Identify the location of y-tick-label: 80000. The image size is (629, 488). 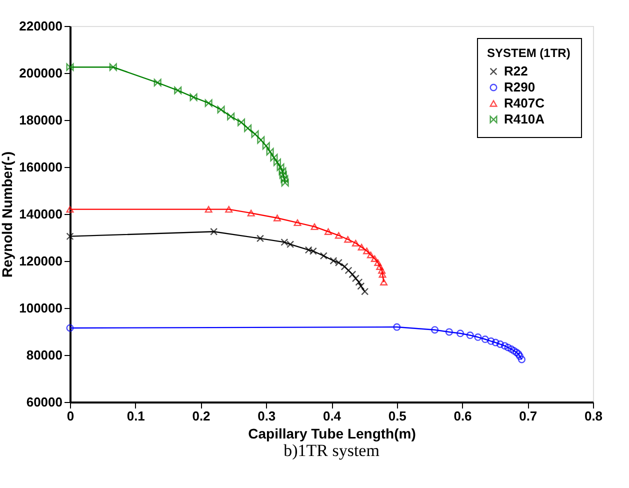
(44, 355).